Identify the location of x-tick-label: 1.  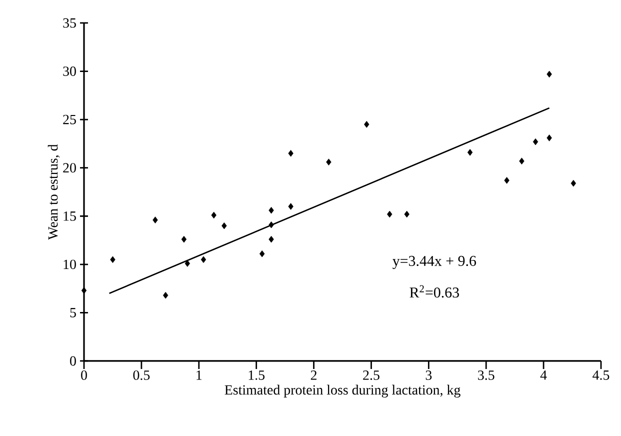
(199, 375).